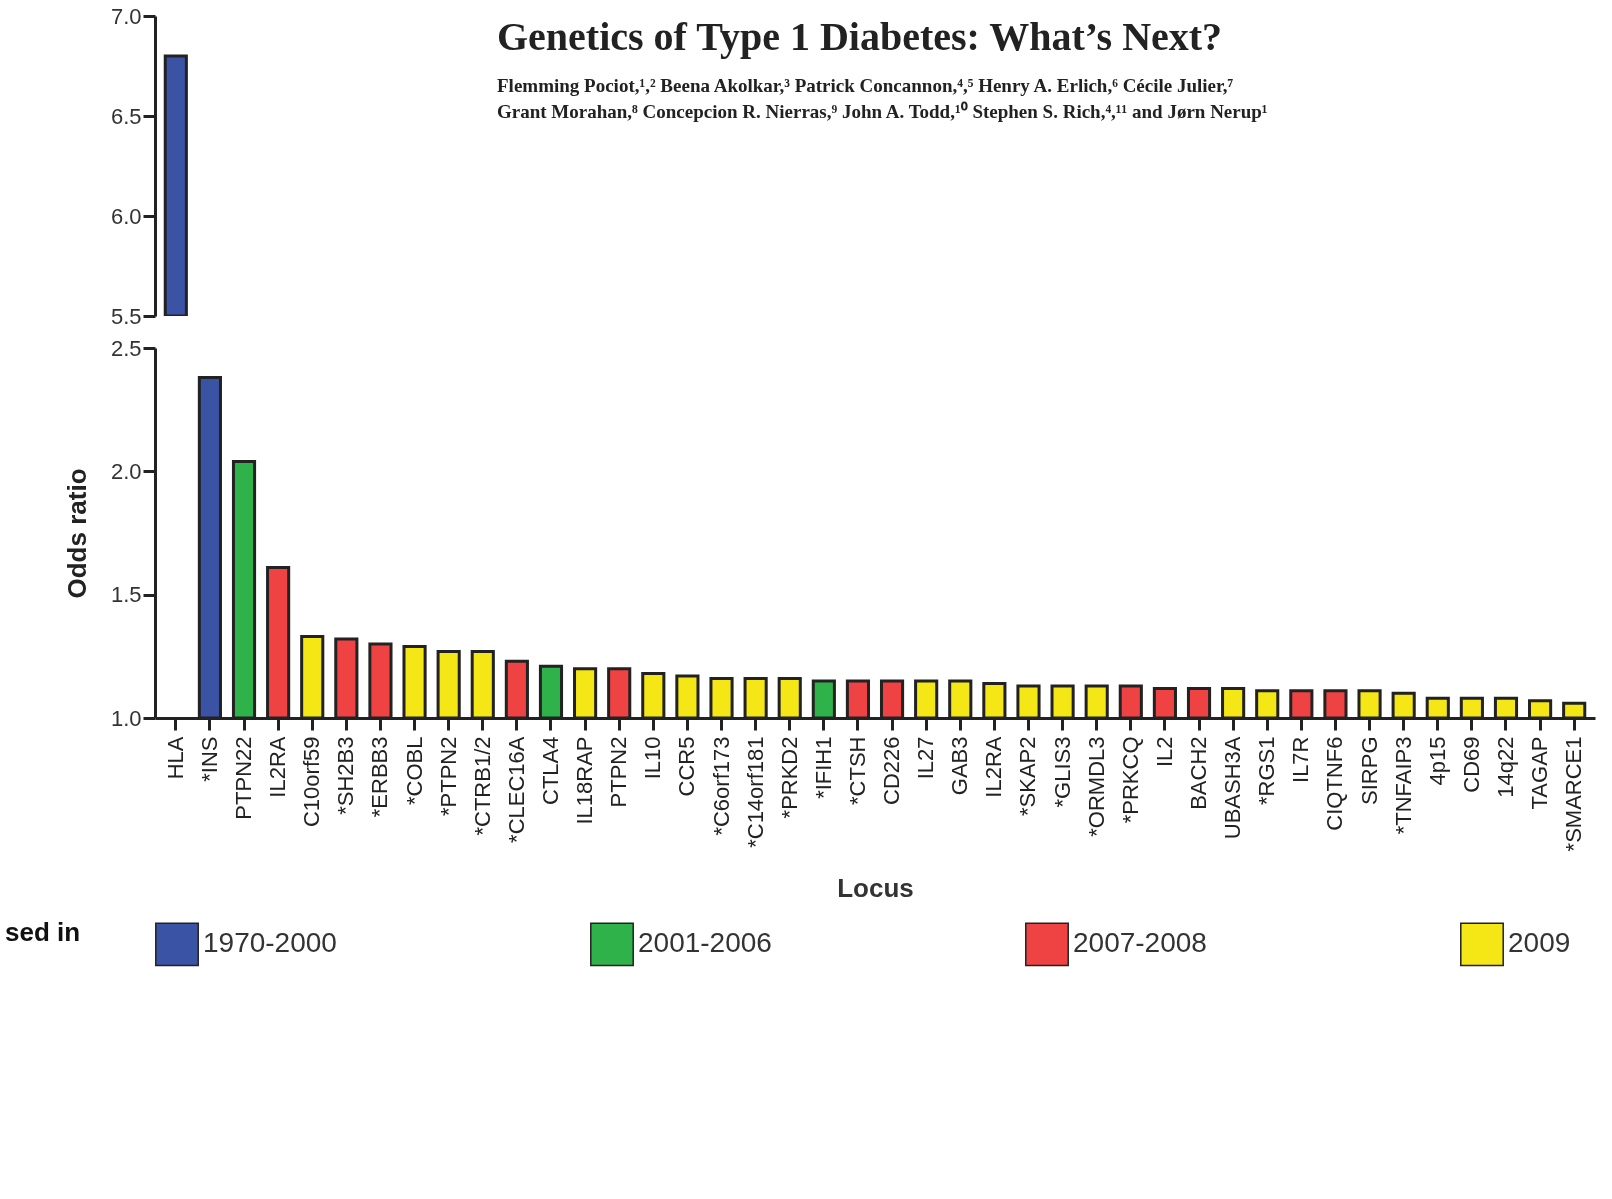 This screenshot has height=1199, width=1612. I want to click on x-tick-label: IL27, so click(926, 758).